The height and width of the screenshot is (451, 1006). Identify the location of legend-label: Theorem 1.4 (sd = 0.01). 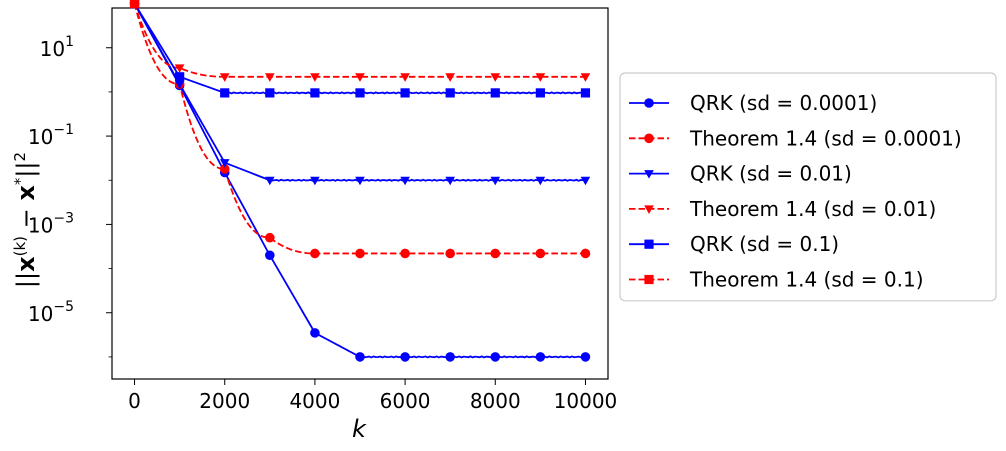
(812, 209).